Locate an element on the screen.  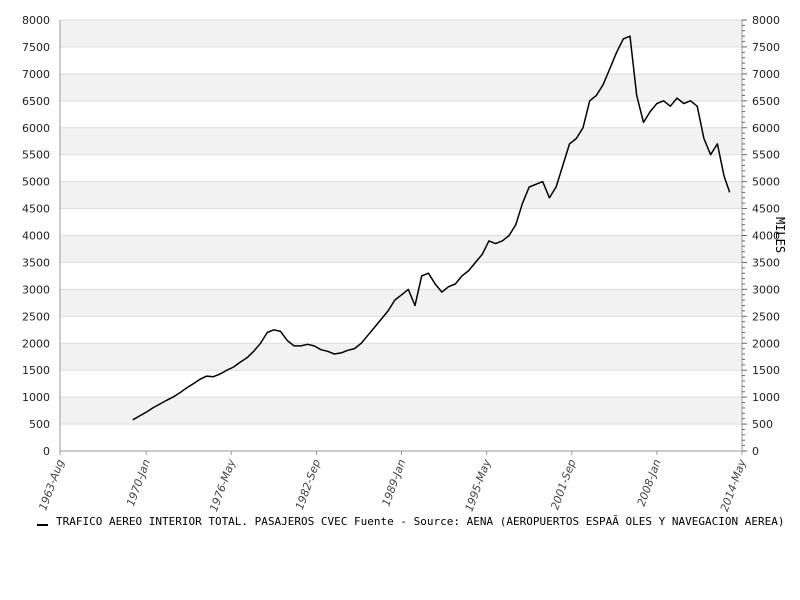
y-tick-label-left: 5500 is located at coordinates (36, 155).